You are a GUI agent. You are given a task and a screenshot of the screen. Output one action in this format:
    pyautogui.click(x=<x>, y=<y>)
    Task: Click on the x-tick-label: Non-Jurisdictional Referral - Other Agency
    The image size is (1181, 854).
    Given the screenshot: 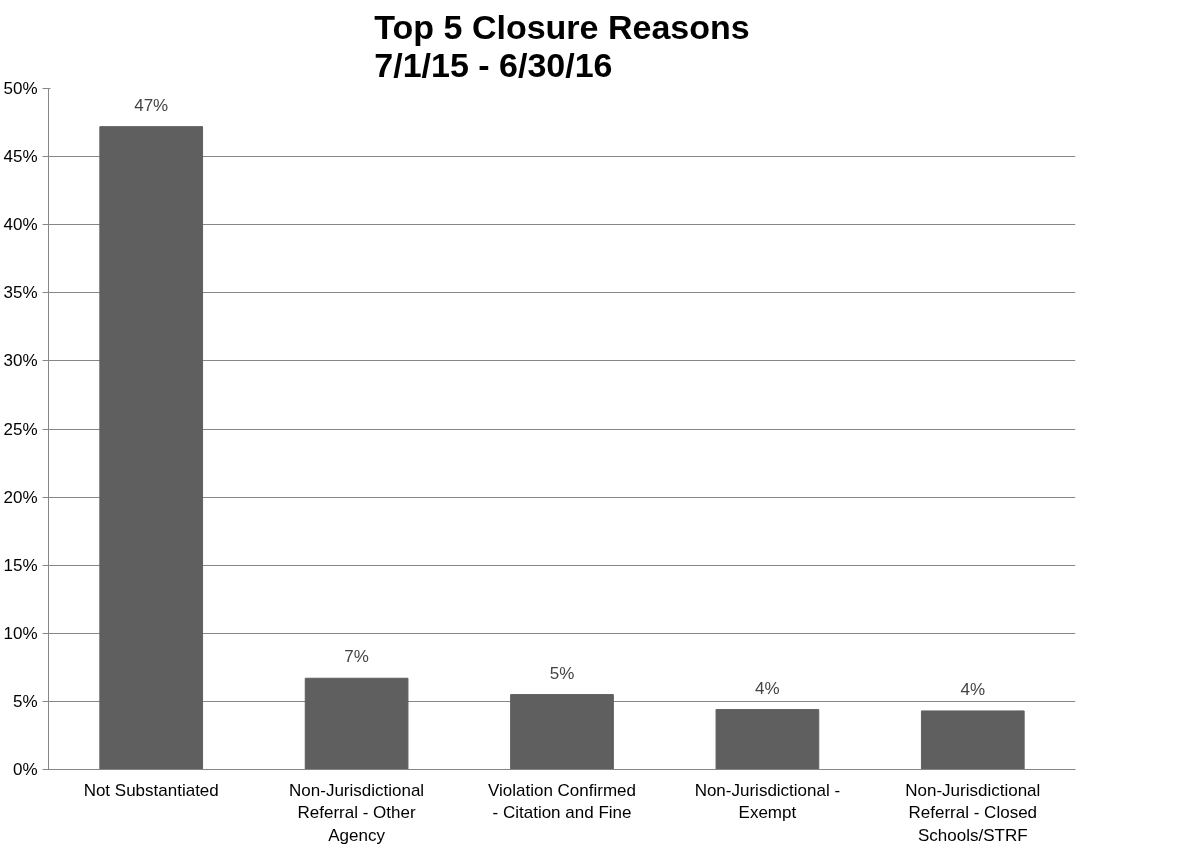 What is the action you would take?
    pyautogui.click(x=357, y=813)
    